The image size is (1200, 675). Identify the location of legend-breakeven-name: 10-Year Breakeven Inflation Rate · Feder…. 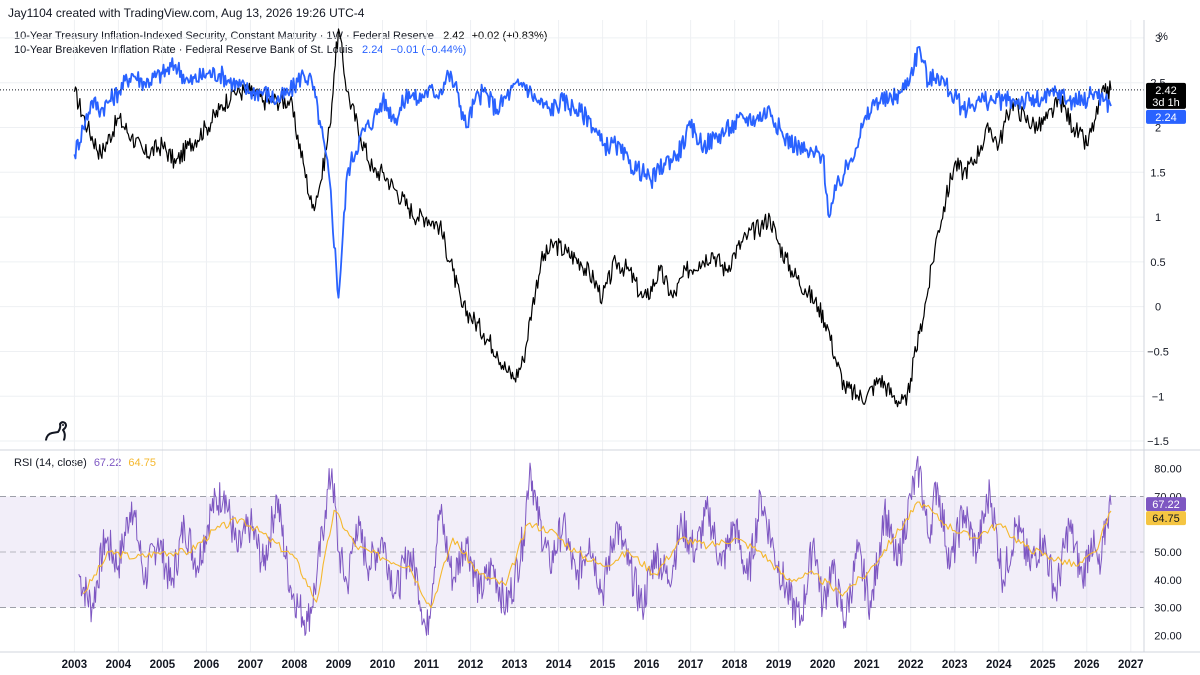
(183, 50).